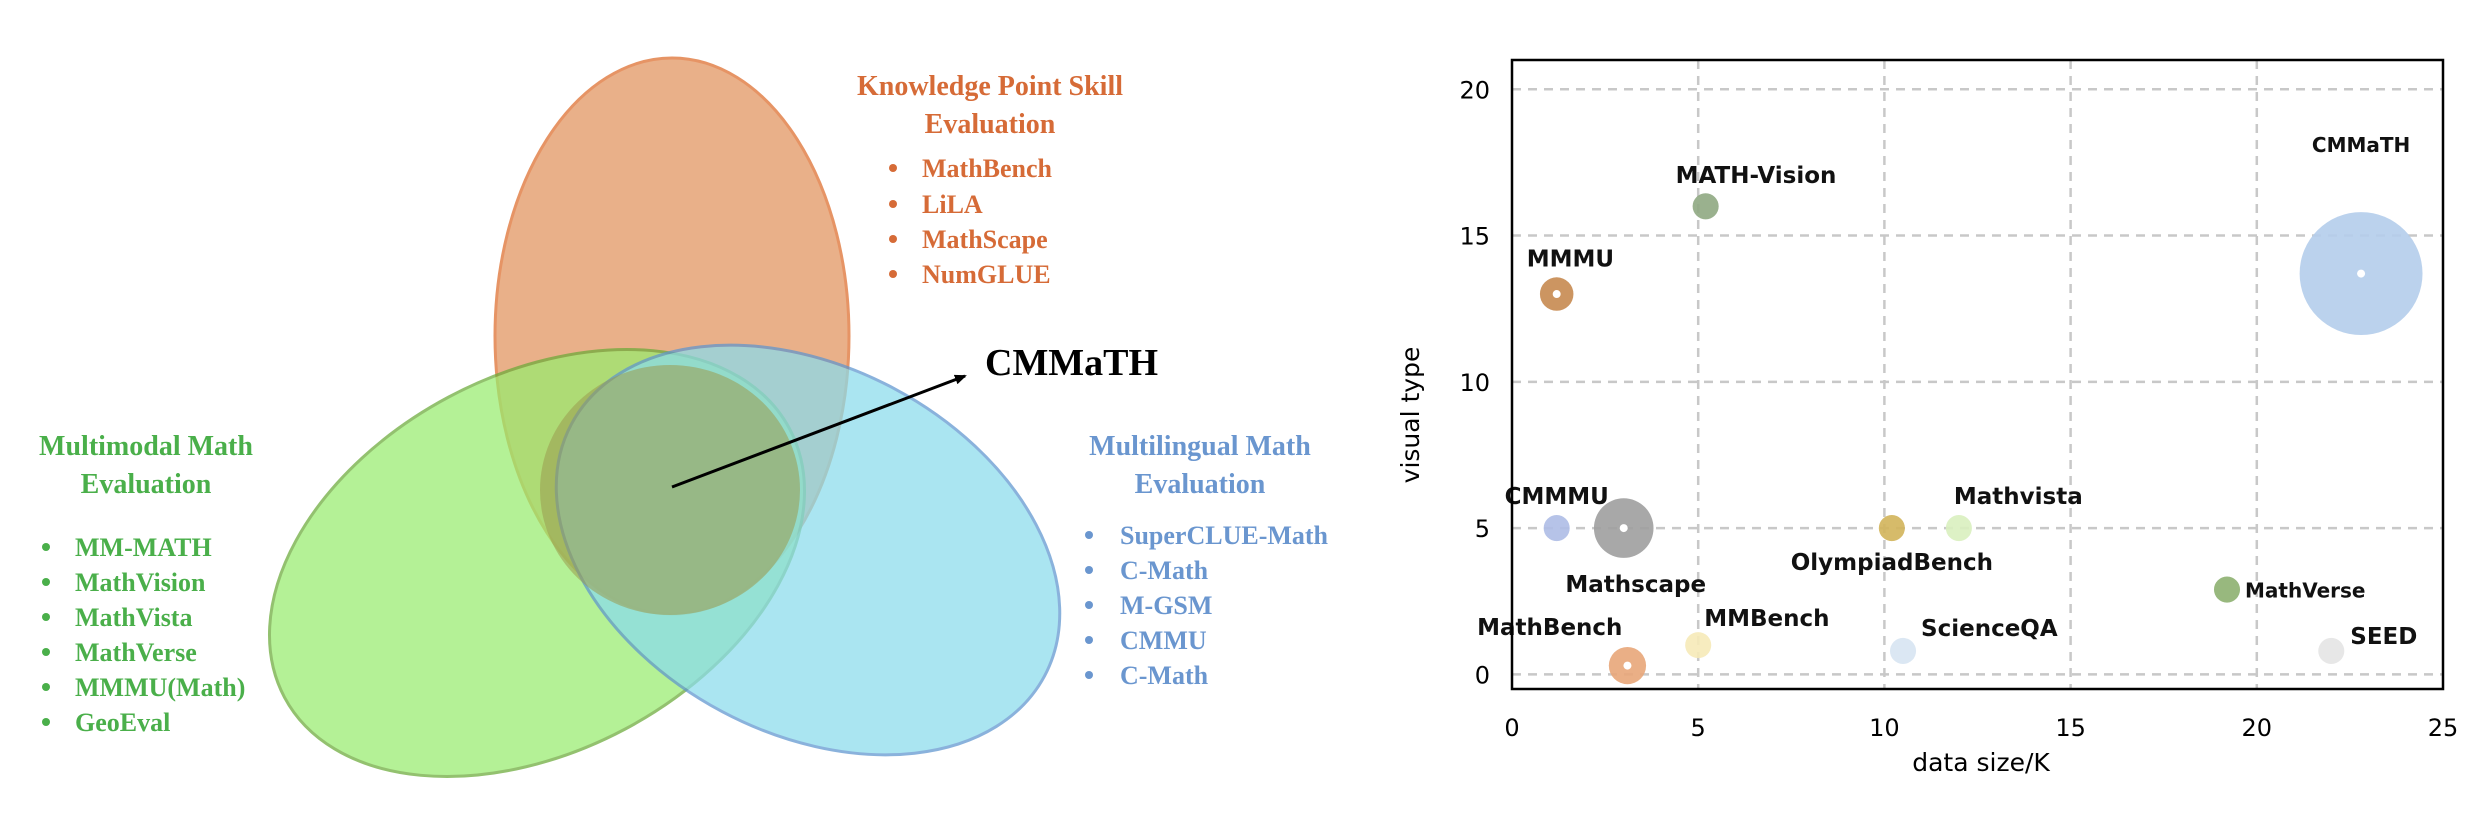  Describe the element at coordinates (1224, 535) in the screenshot. I see `set-item: SuperCLUE-Math` at that location.